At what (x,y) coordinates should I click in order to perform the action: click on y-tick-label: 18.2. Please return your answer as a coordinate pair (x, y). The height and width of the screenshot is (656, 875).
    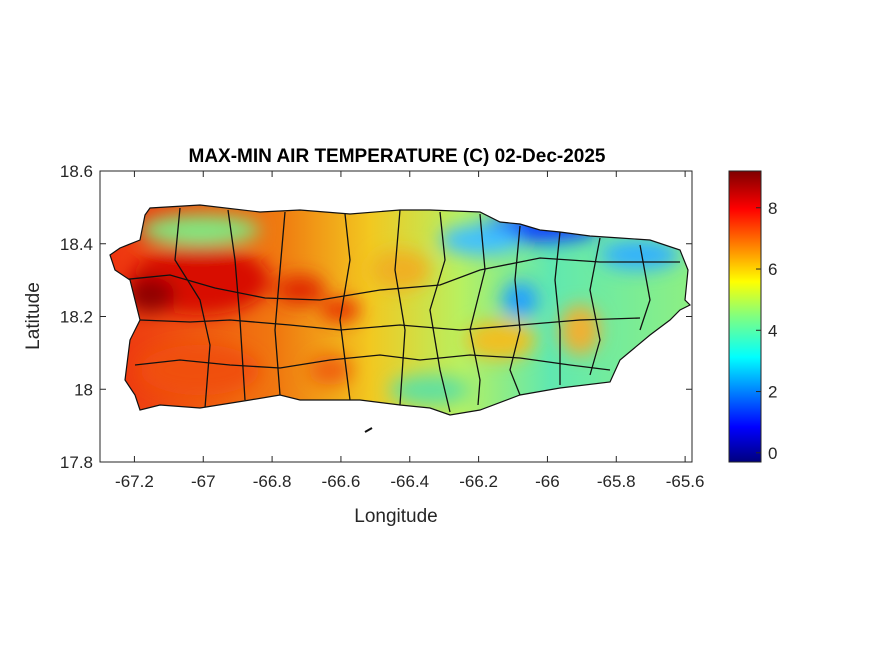
    Looking at the image, I should click on (76, 317).